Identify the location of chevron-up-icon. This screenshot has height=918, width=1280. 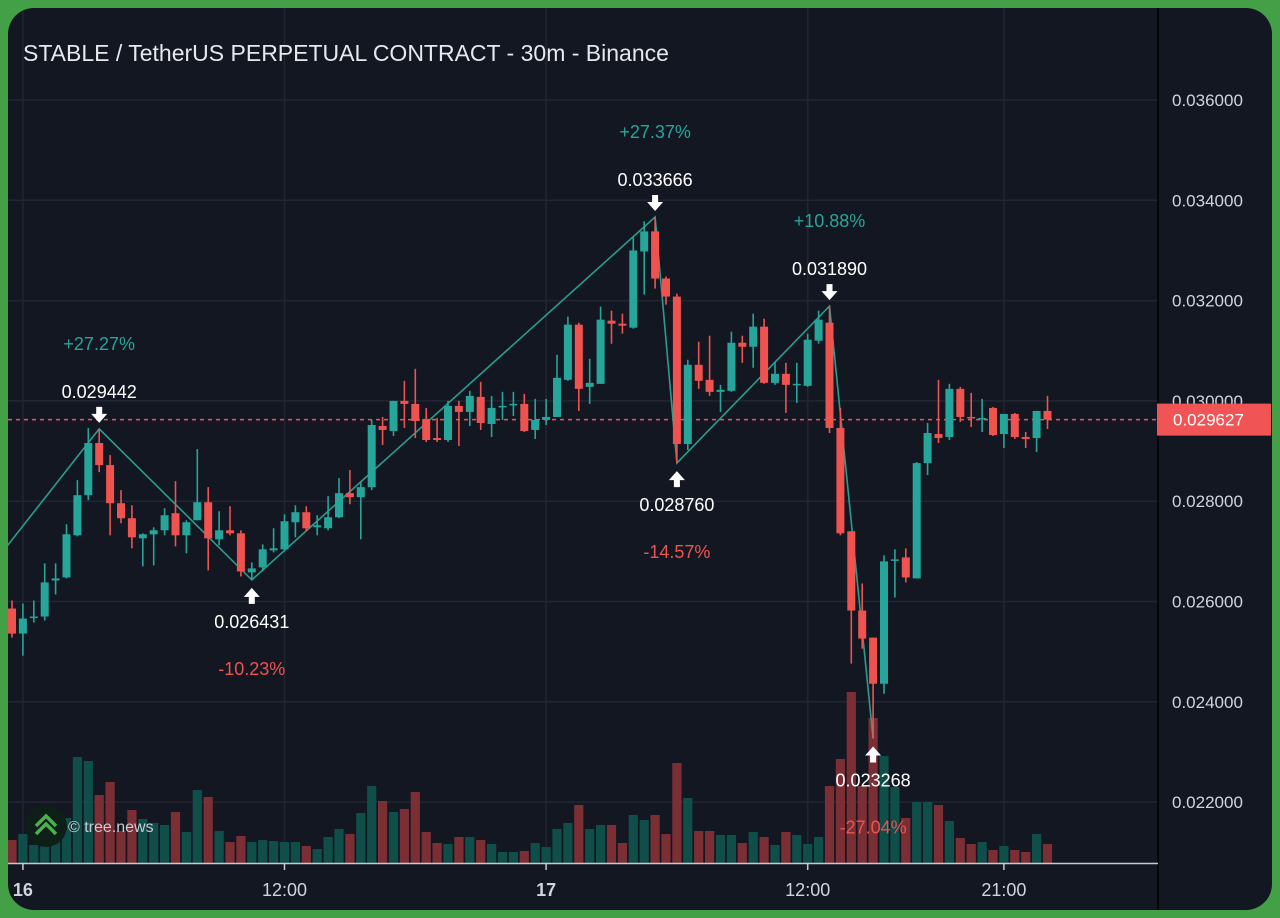
(46, 824).